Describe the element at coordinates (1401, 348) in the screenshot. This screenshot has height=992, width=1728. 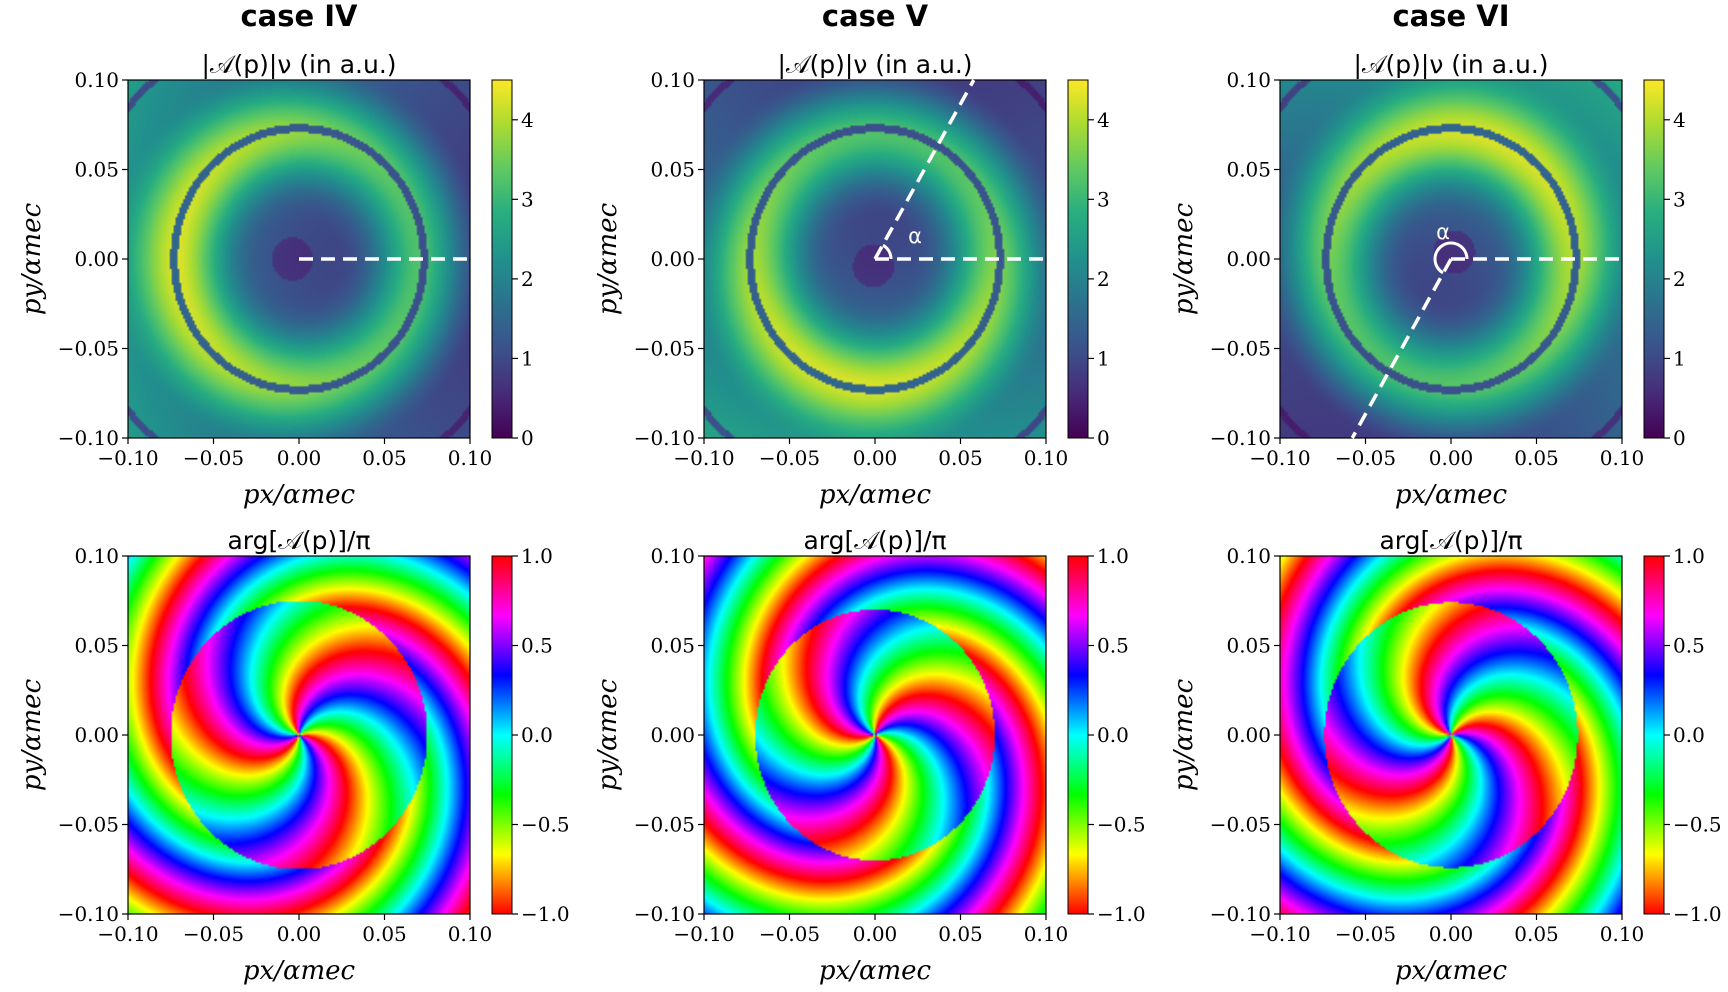
I see `dashed-line` at that location.